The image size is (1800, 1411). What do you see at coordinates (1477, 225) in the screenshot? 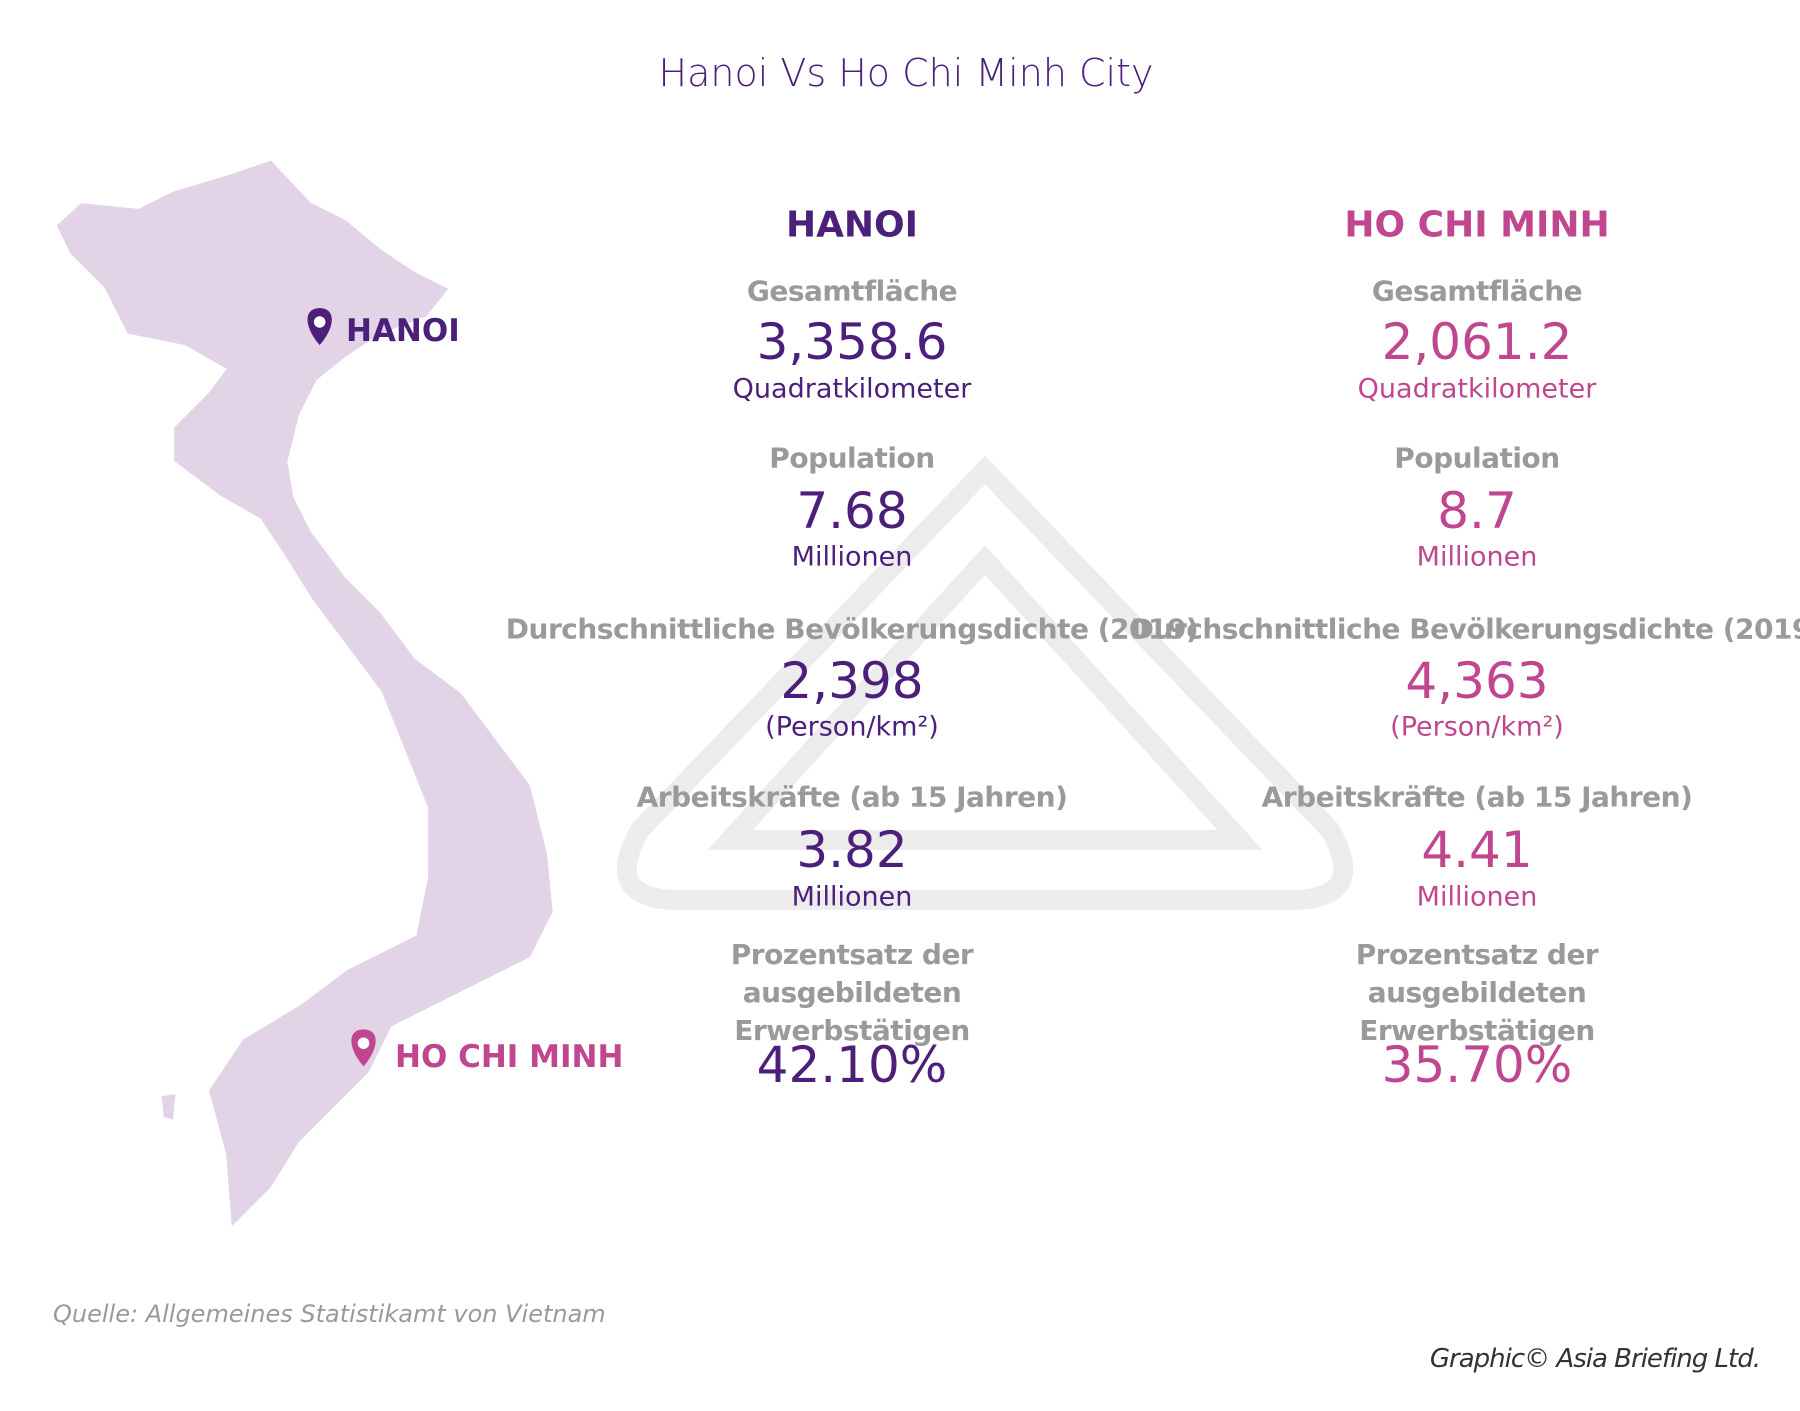
I see `column-heading: HO CHI MINH` at bounding box center [1477, 225].